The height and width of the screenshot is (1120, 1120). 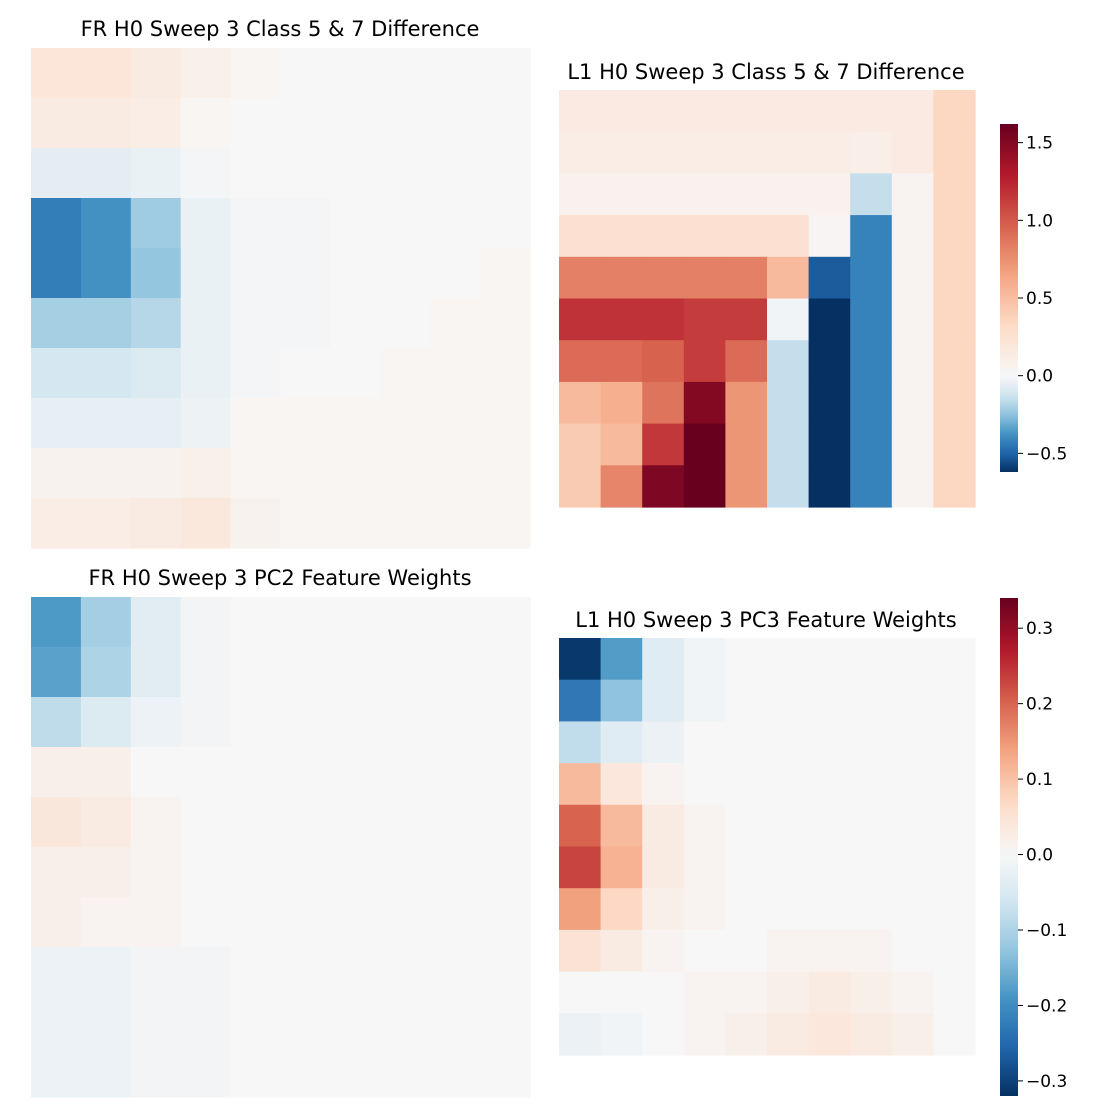 I want to click on heatmap-cell-r6-c8, so click(x=455, y=922).